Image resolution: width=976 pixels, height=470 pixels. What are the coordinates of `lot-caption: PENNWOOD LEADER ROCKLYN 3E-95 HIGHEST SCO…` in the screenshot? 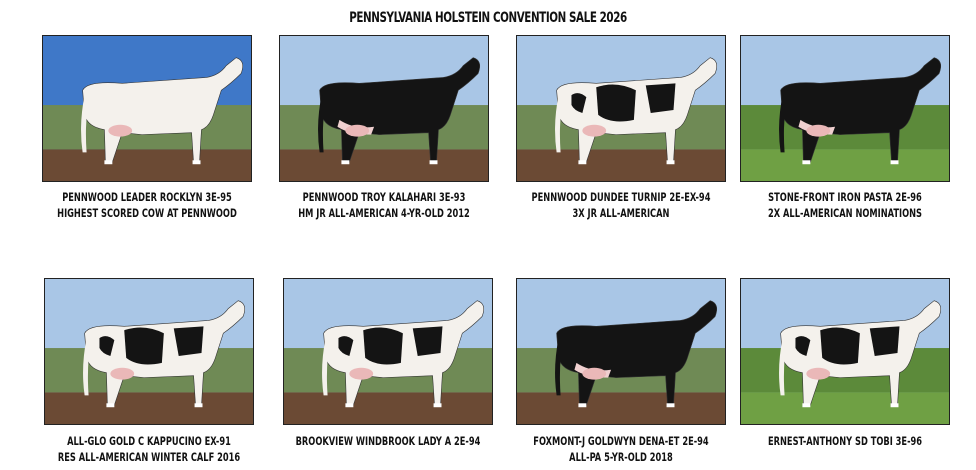 It's located at (147, 205).